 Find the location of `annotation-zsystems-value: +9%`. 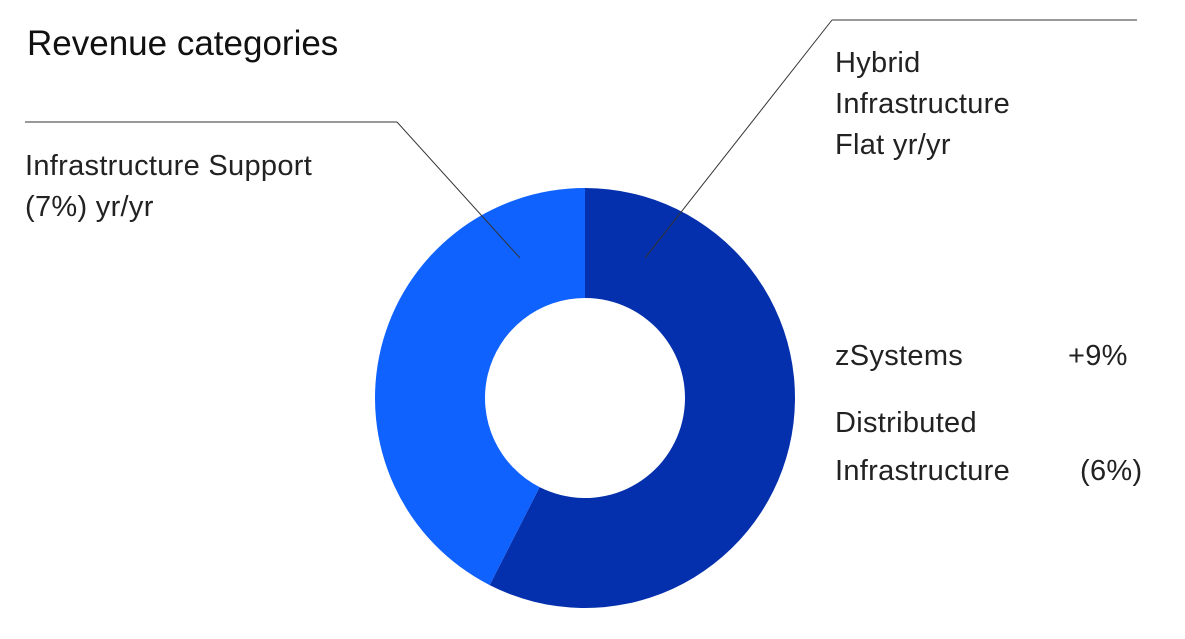

annotation-zsystems-value: +9% is located at coordinates (1098, 356).